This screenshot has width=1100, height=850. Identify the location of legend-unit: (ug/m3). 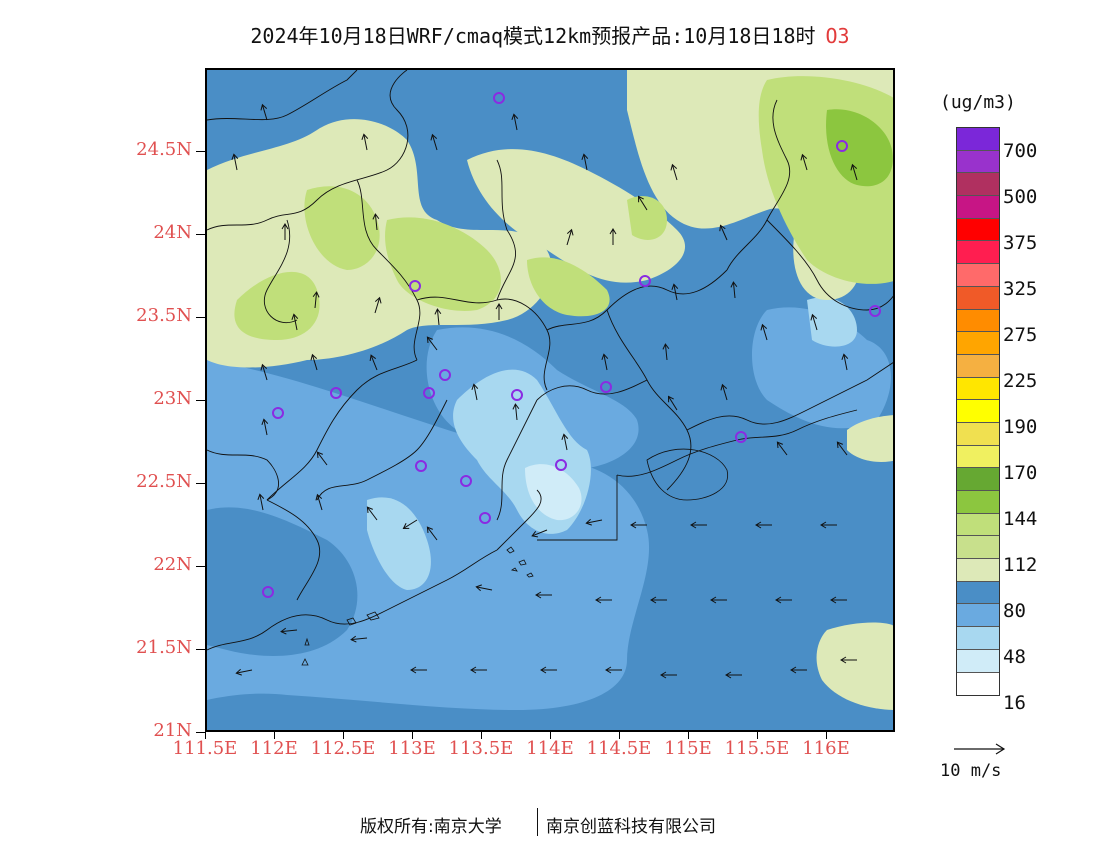
(978, 102).